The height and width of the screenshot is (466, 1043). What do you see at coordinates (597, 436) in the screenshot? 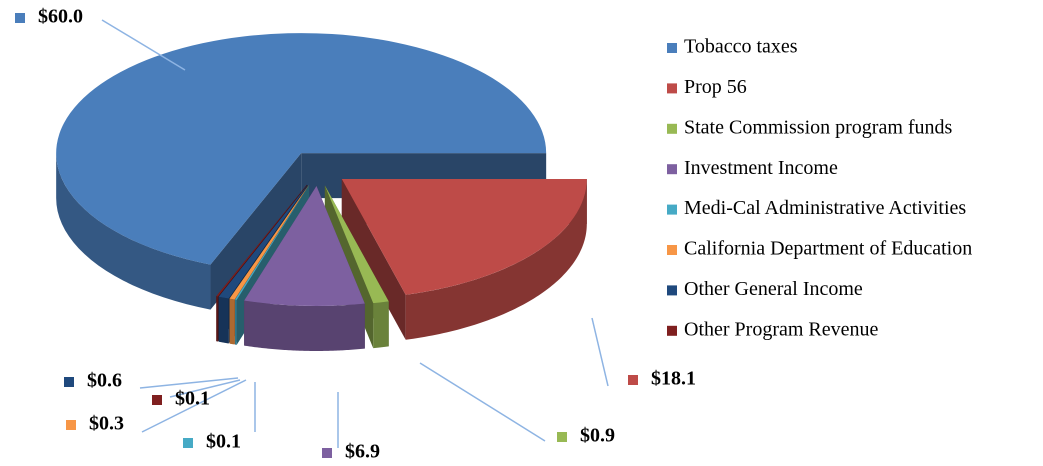
I see `data-label: $0.9` at bounding box center [597, 436].